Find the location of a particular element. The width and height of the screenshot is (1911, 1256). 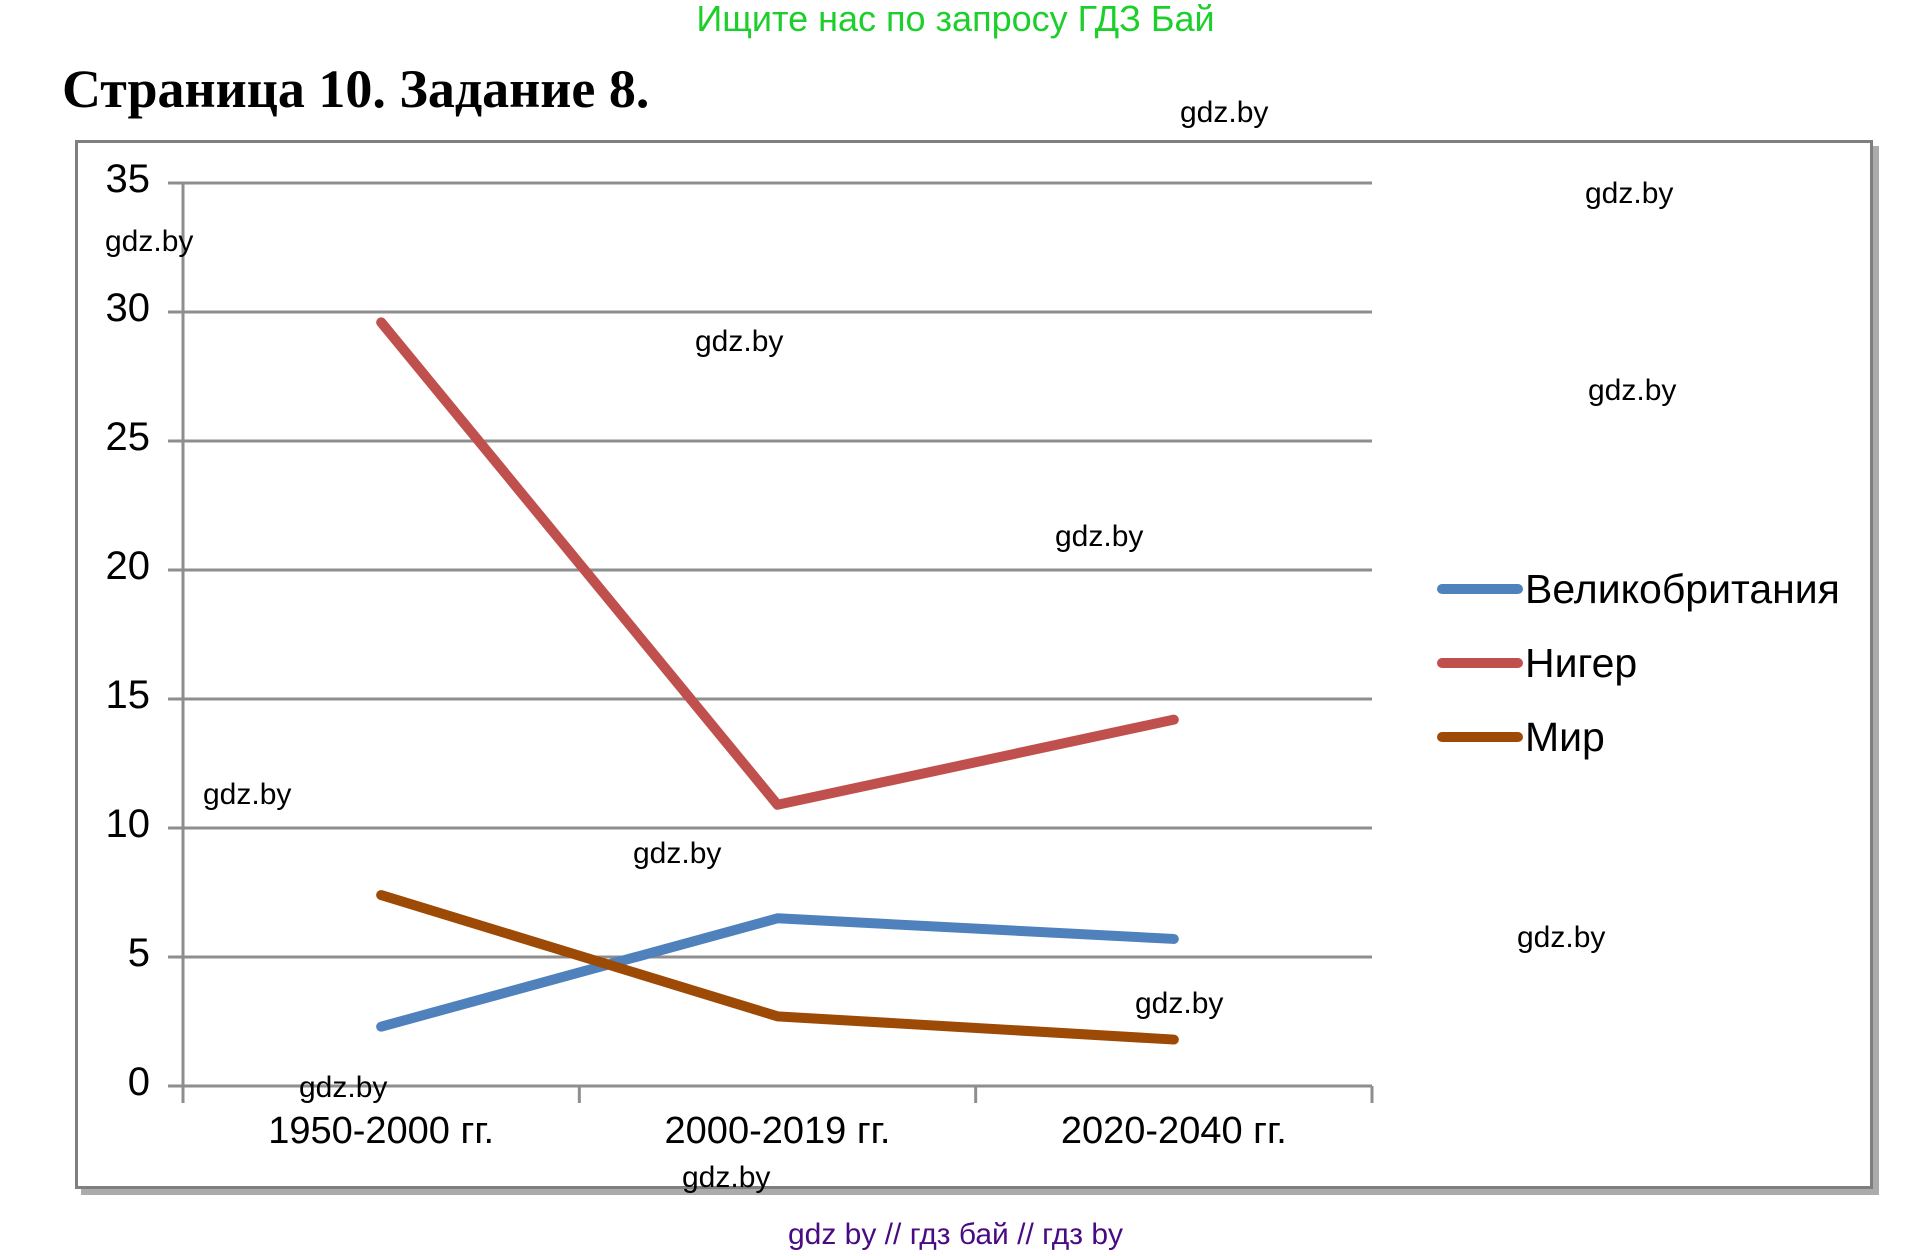

legend-item-Мир: Мир is located at coordinates (1638, 737).